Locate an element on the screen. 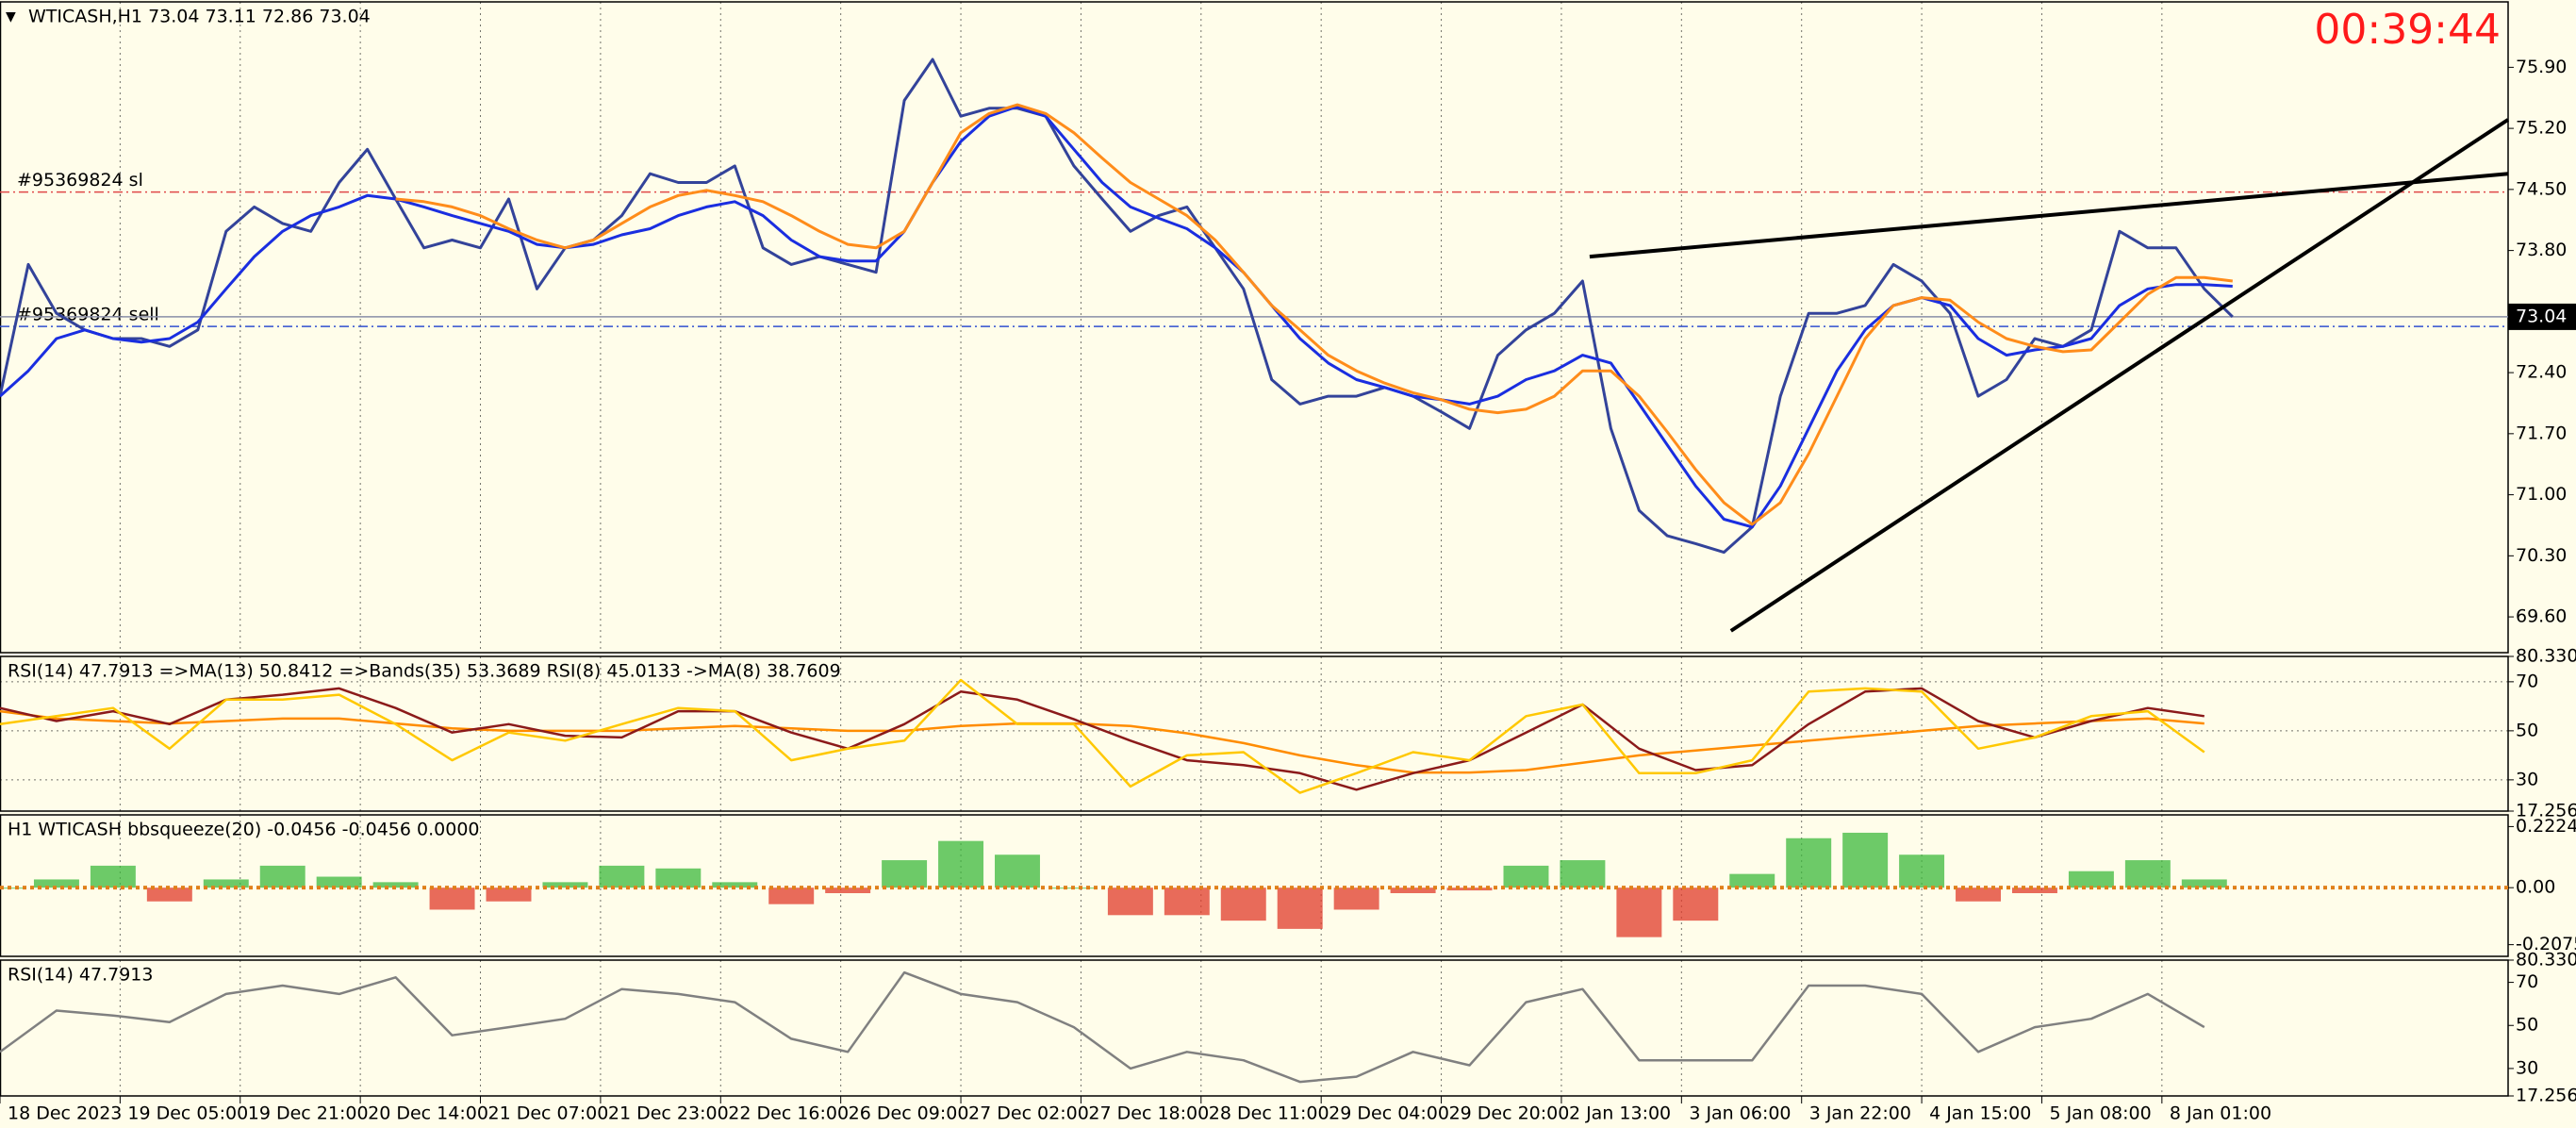 This screenshot has width=2576, height=1128. panel-title: WTICASH,H1 73.04 73.11 72.86 73.04 is located at coordinates (199, 17).